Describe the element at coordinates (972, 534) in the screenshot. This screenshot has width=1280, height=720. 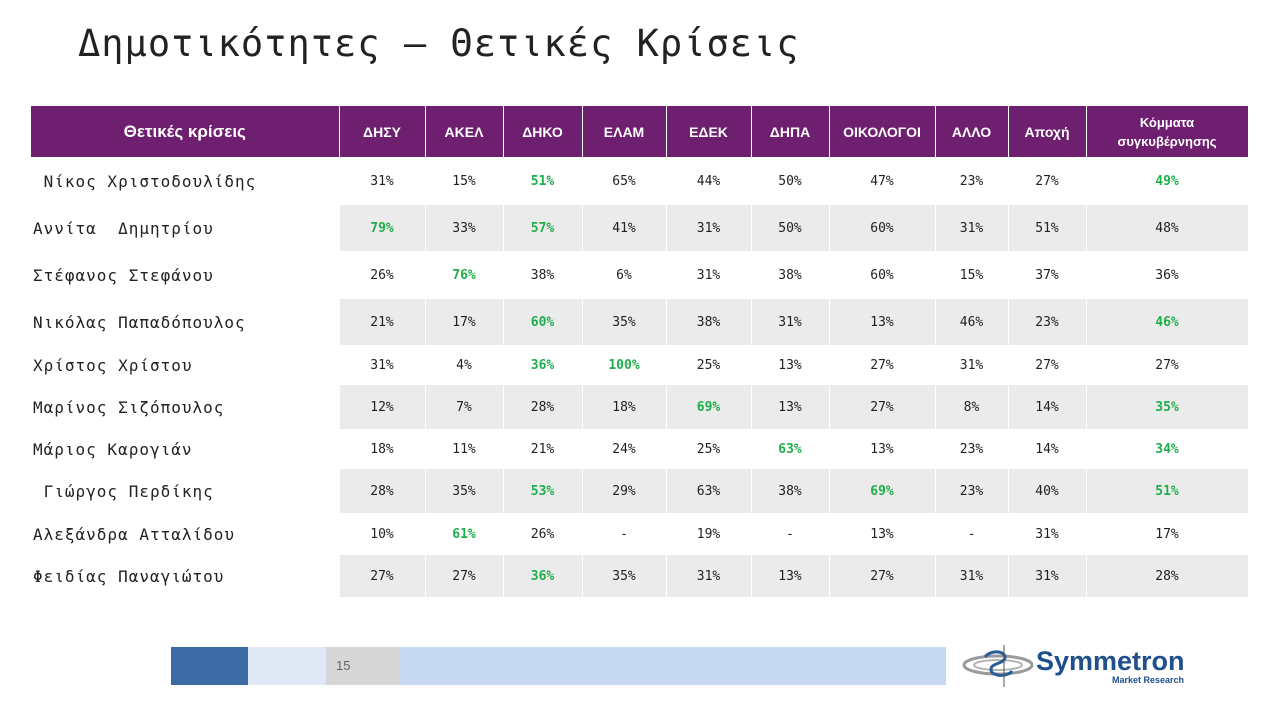
I see `rating-cell: -` at that location.